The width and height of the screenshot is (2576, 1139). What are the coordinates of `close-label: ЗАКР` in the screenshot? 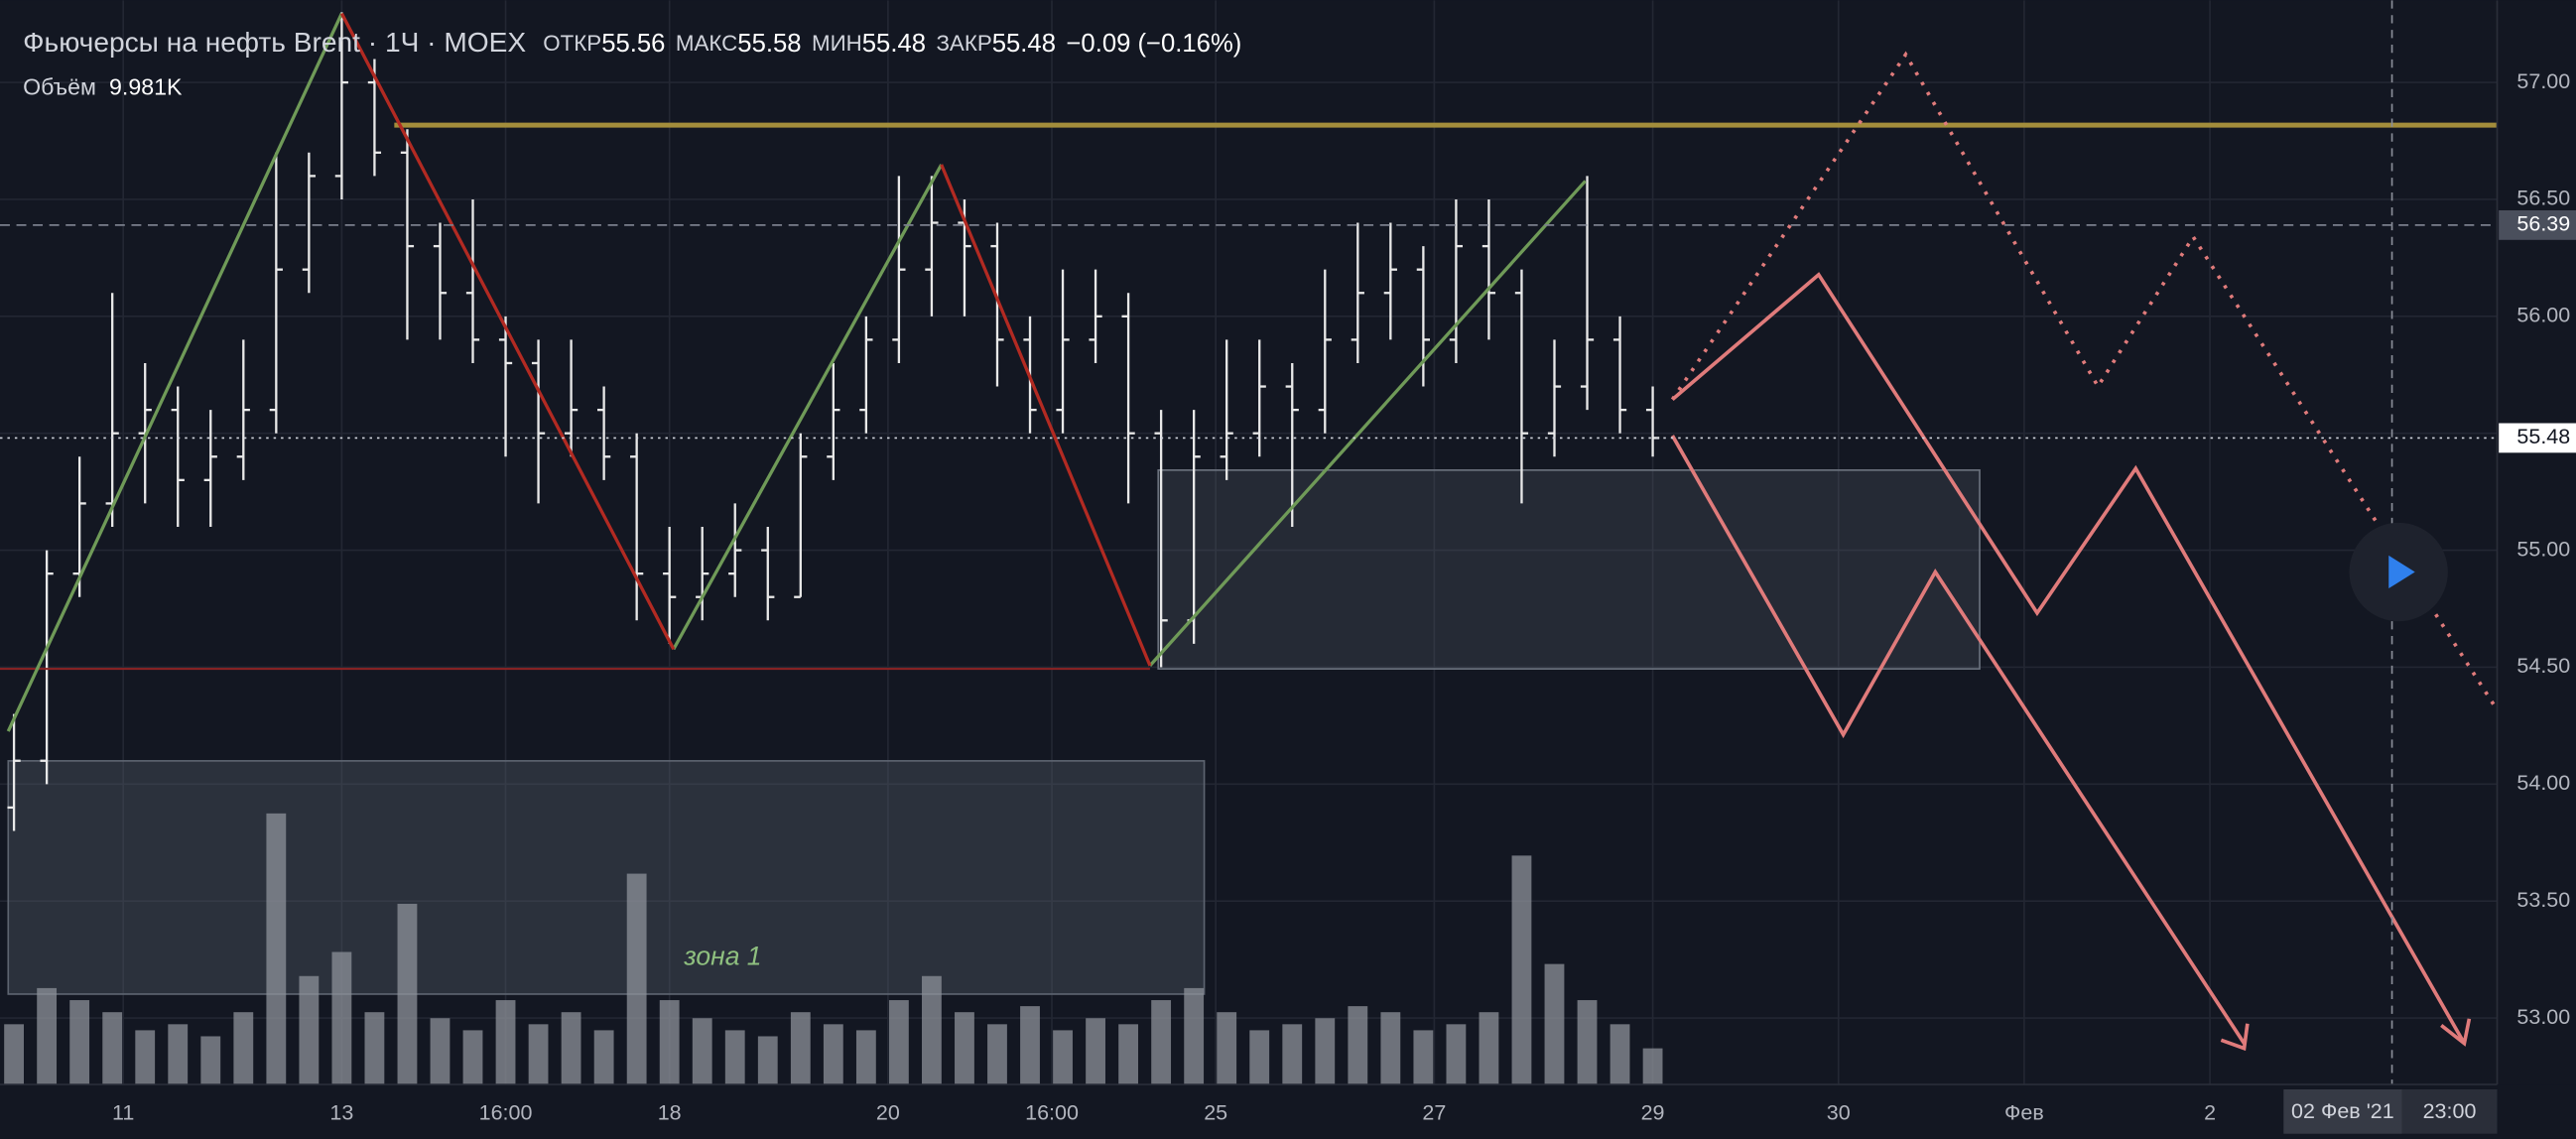 It's located at (964, 43).